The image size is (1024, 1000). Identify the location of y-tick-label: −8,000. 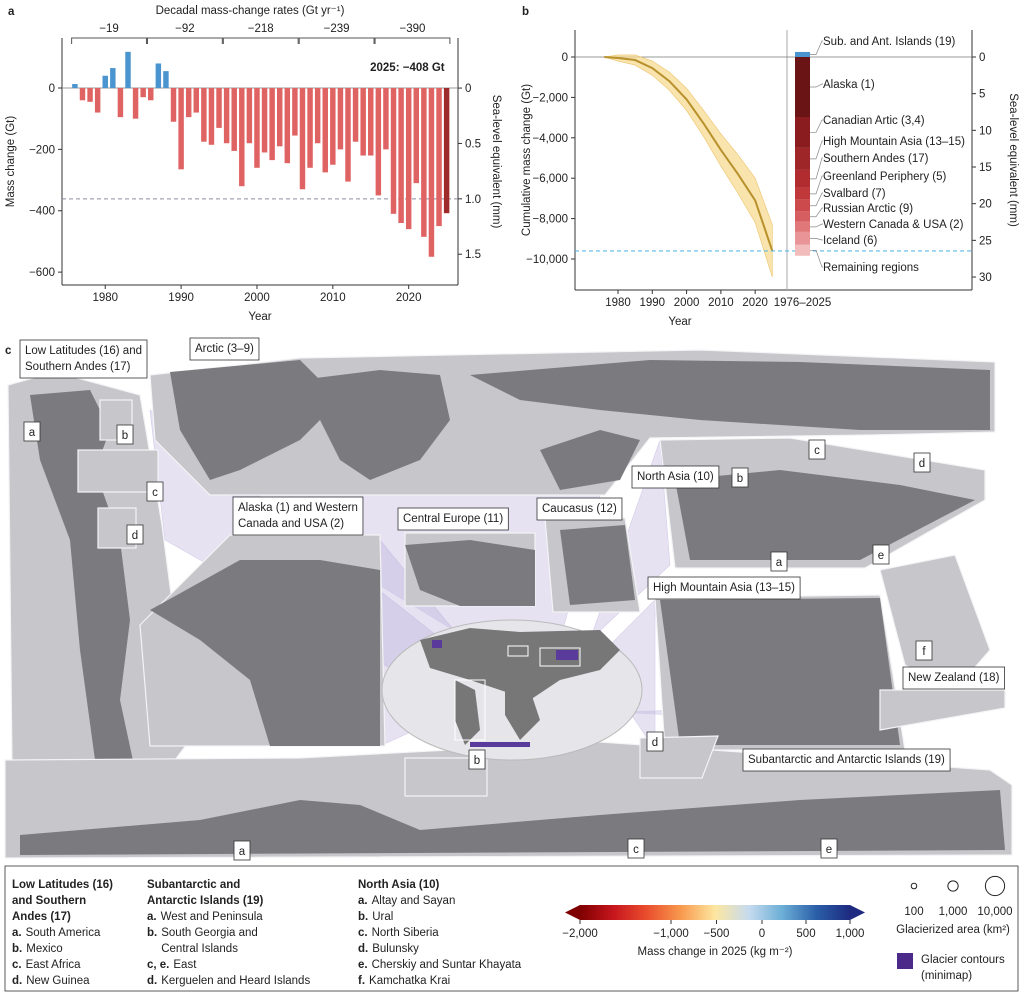
(551, 220).